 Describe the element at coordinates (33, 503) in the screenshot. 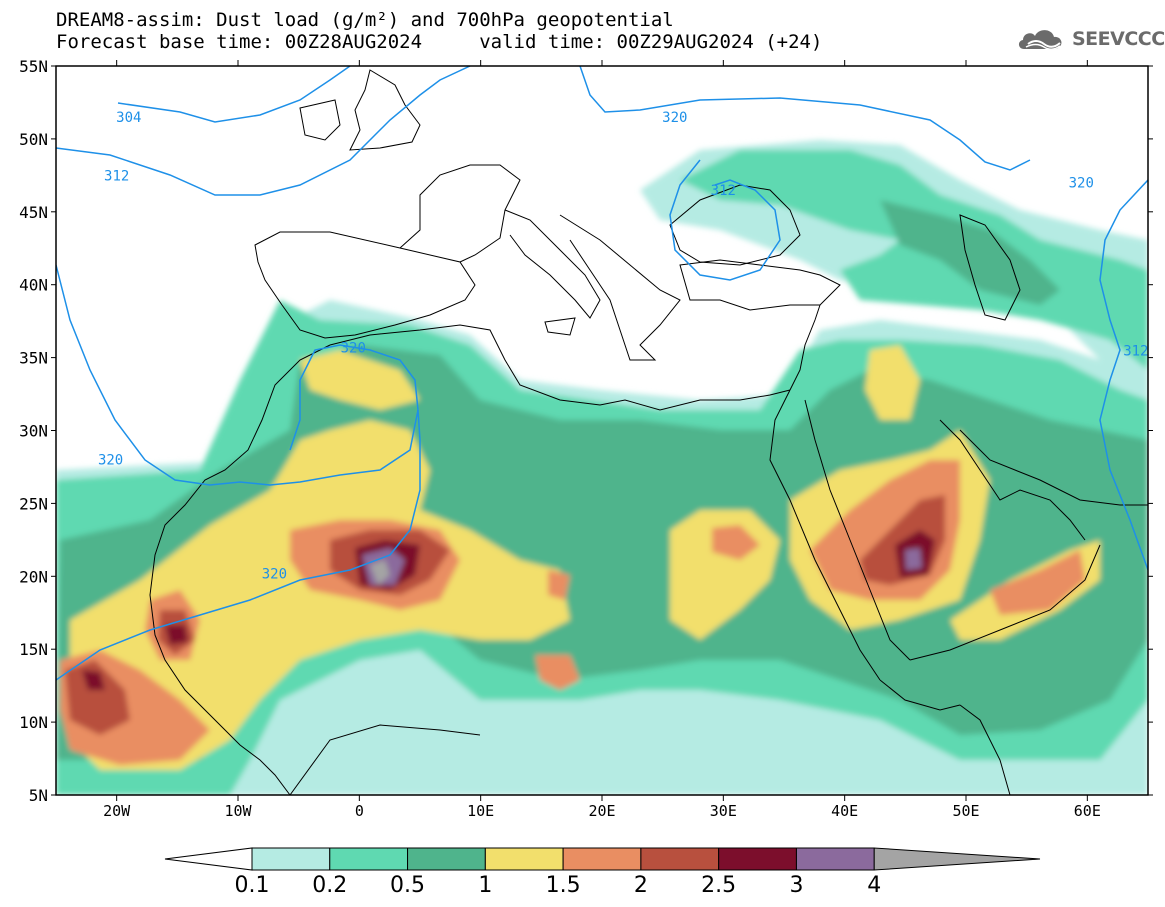

I see `lat-label: 25N` at that location.